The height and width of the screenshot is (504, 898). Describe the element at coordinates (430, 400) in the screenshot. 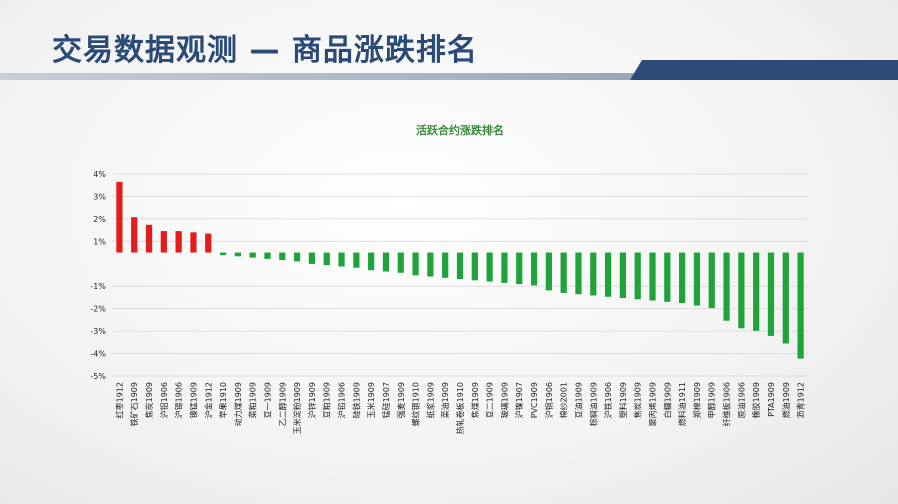

I see `x-tick-label: 纸浆1909` at that location.